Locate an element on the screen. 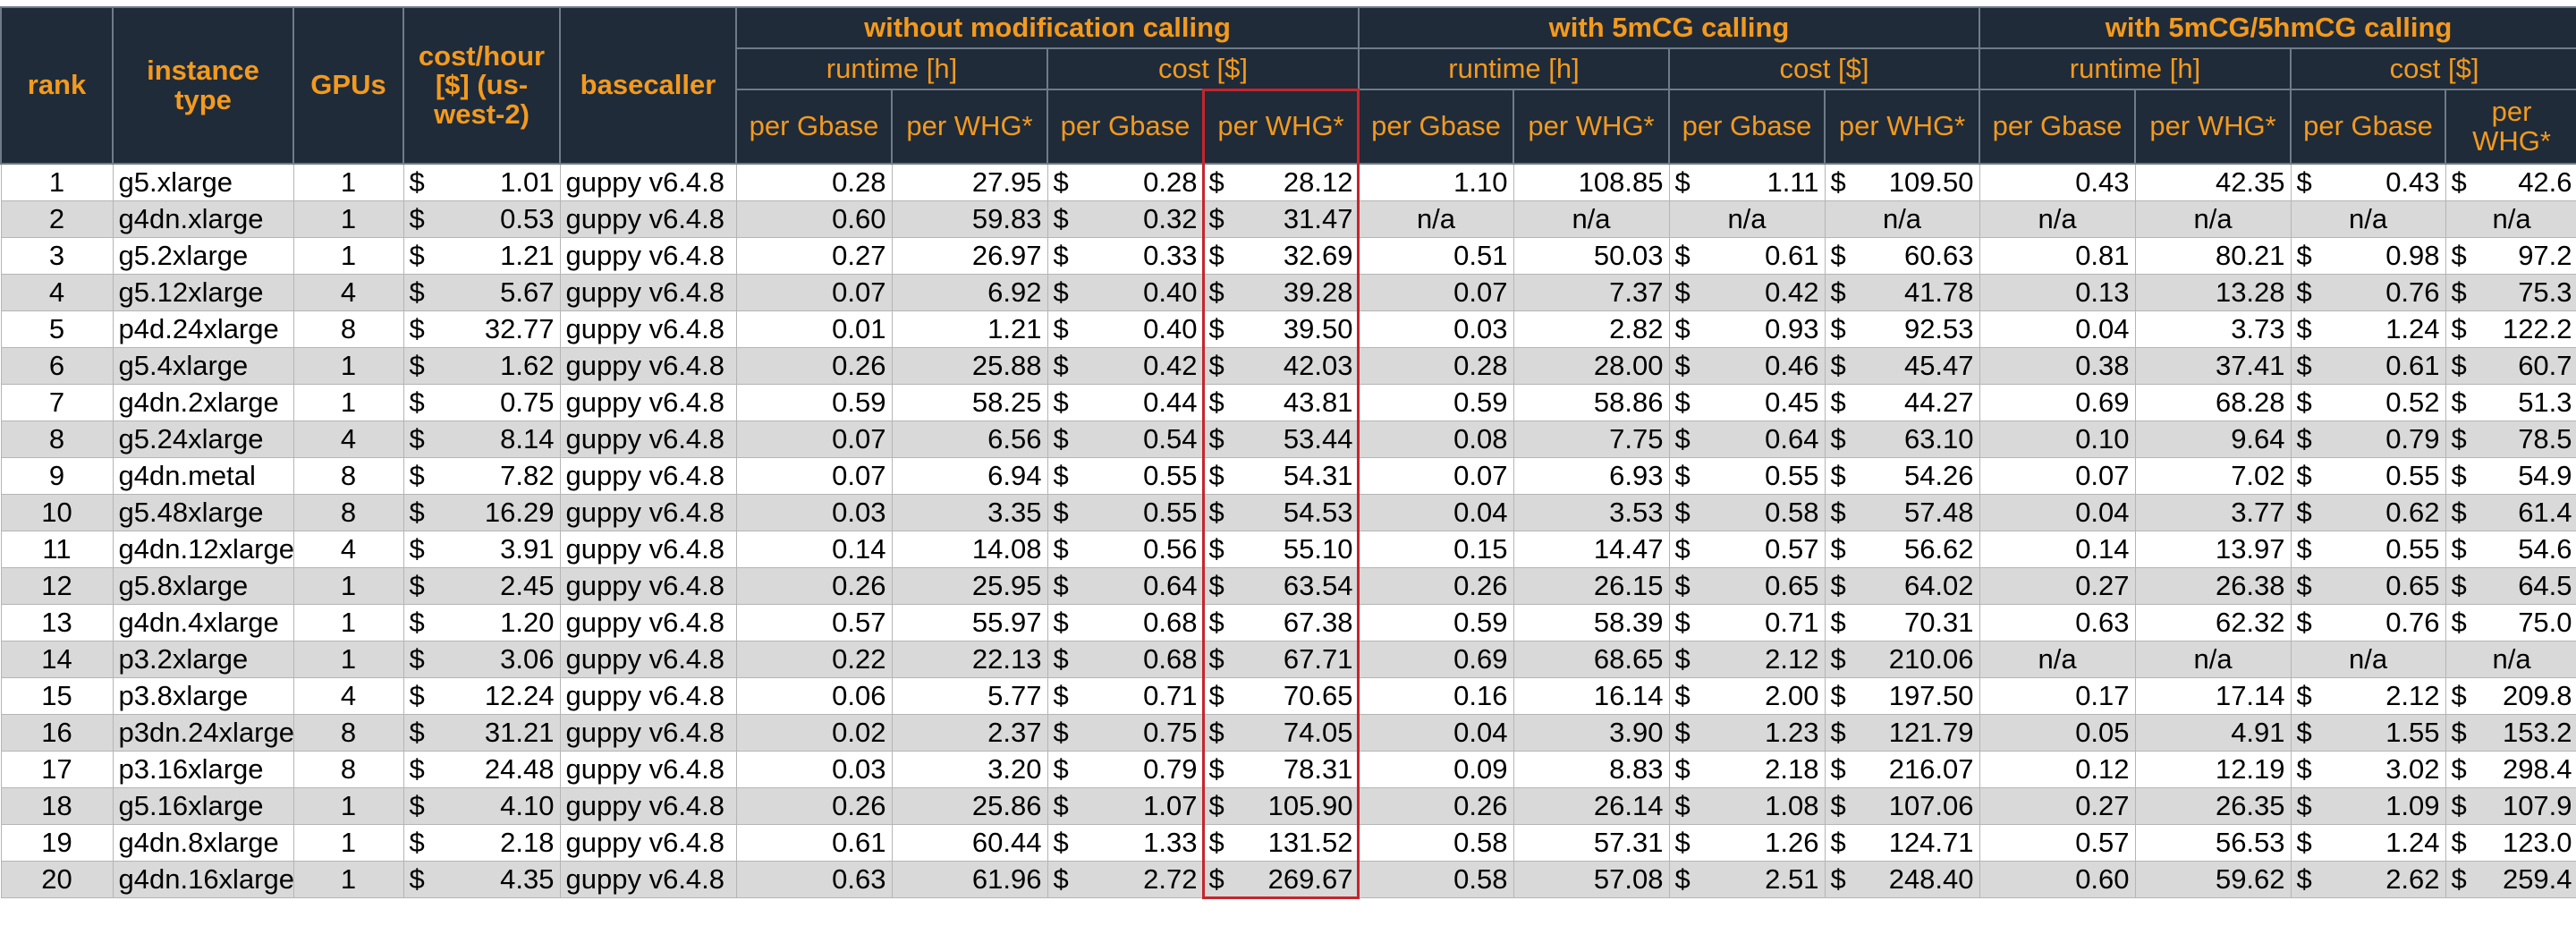 This screenshot has height=926, width=2576. money-cell: $1.07 is located at coordinates (1126, 807).